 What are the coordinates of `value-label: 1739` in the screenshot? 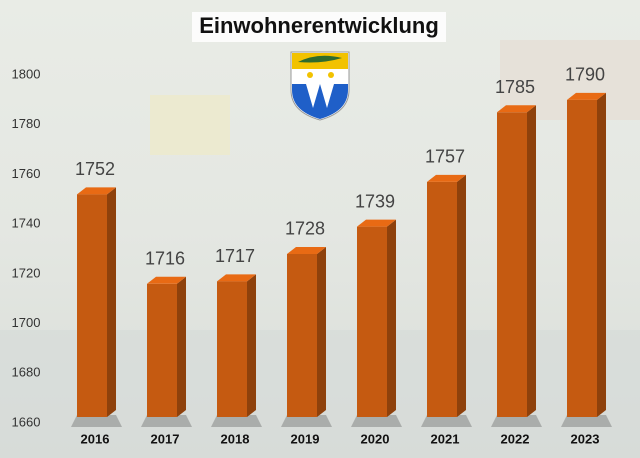 It's located at (375, 201).